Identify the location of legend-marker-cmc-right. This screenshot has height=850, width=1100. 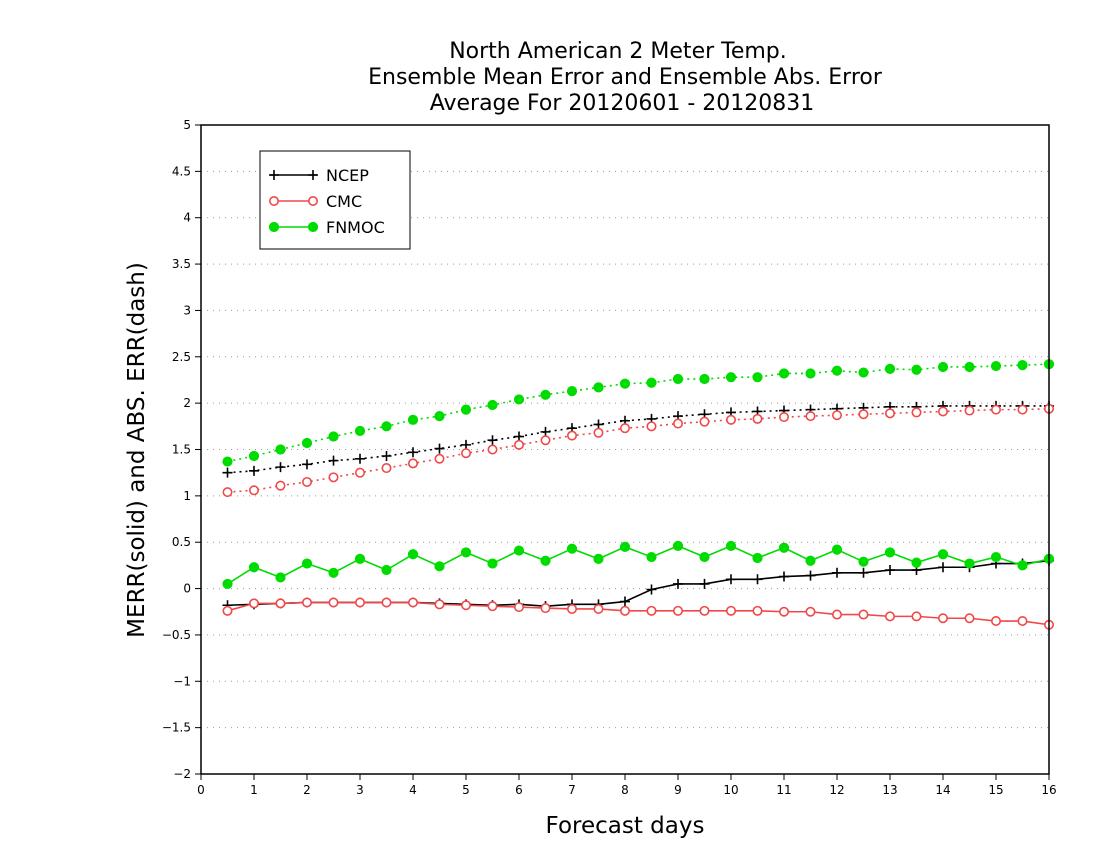
(312, 201).